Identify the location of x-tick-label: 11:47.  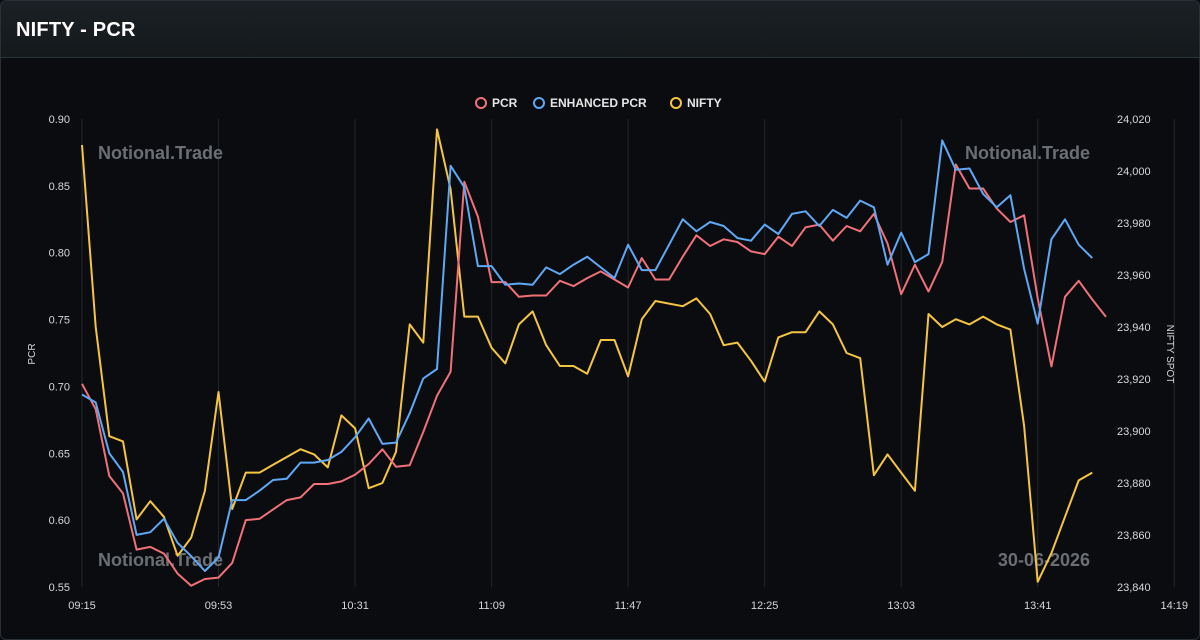
(628, 606).